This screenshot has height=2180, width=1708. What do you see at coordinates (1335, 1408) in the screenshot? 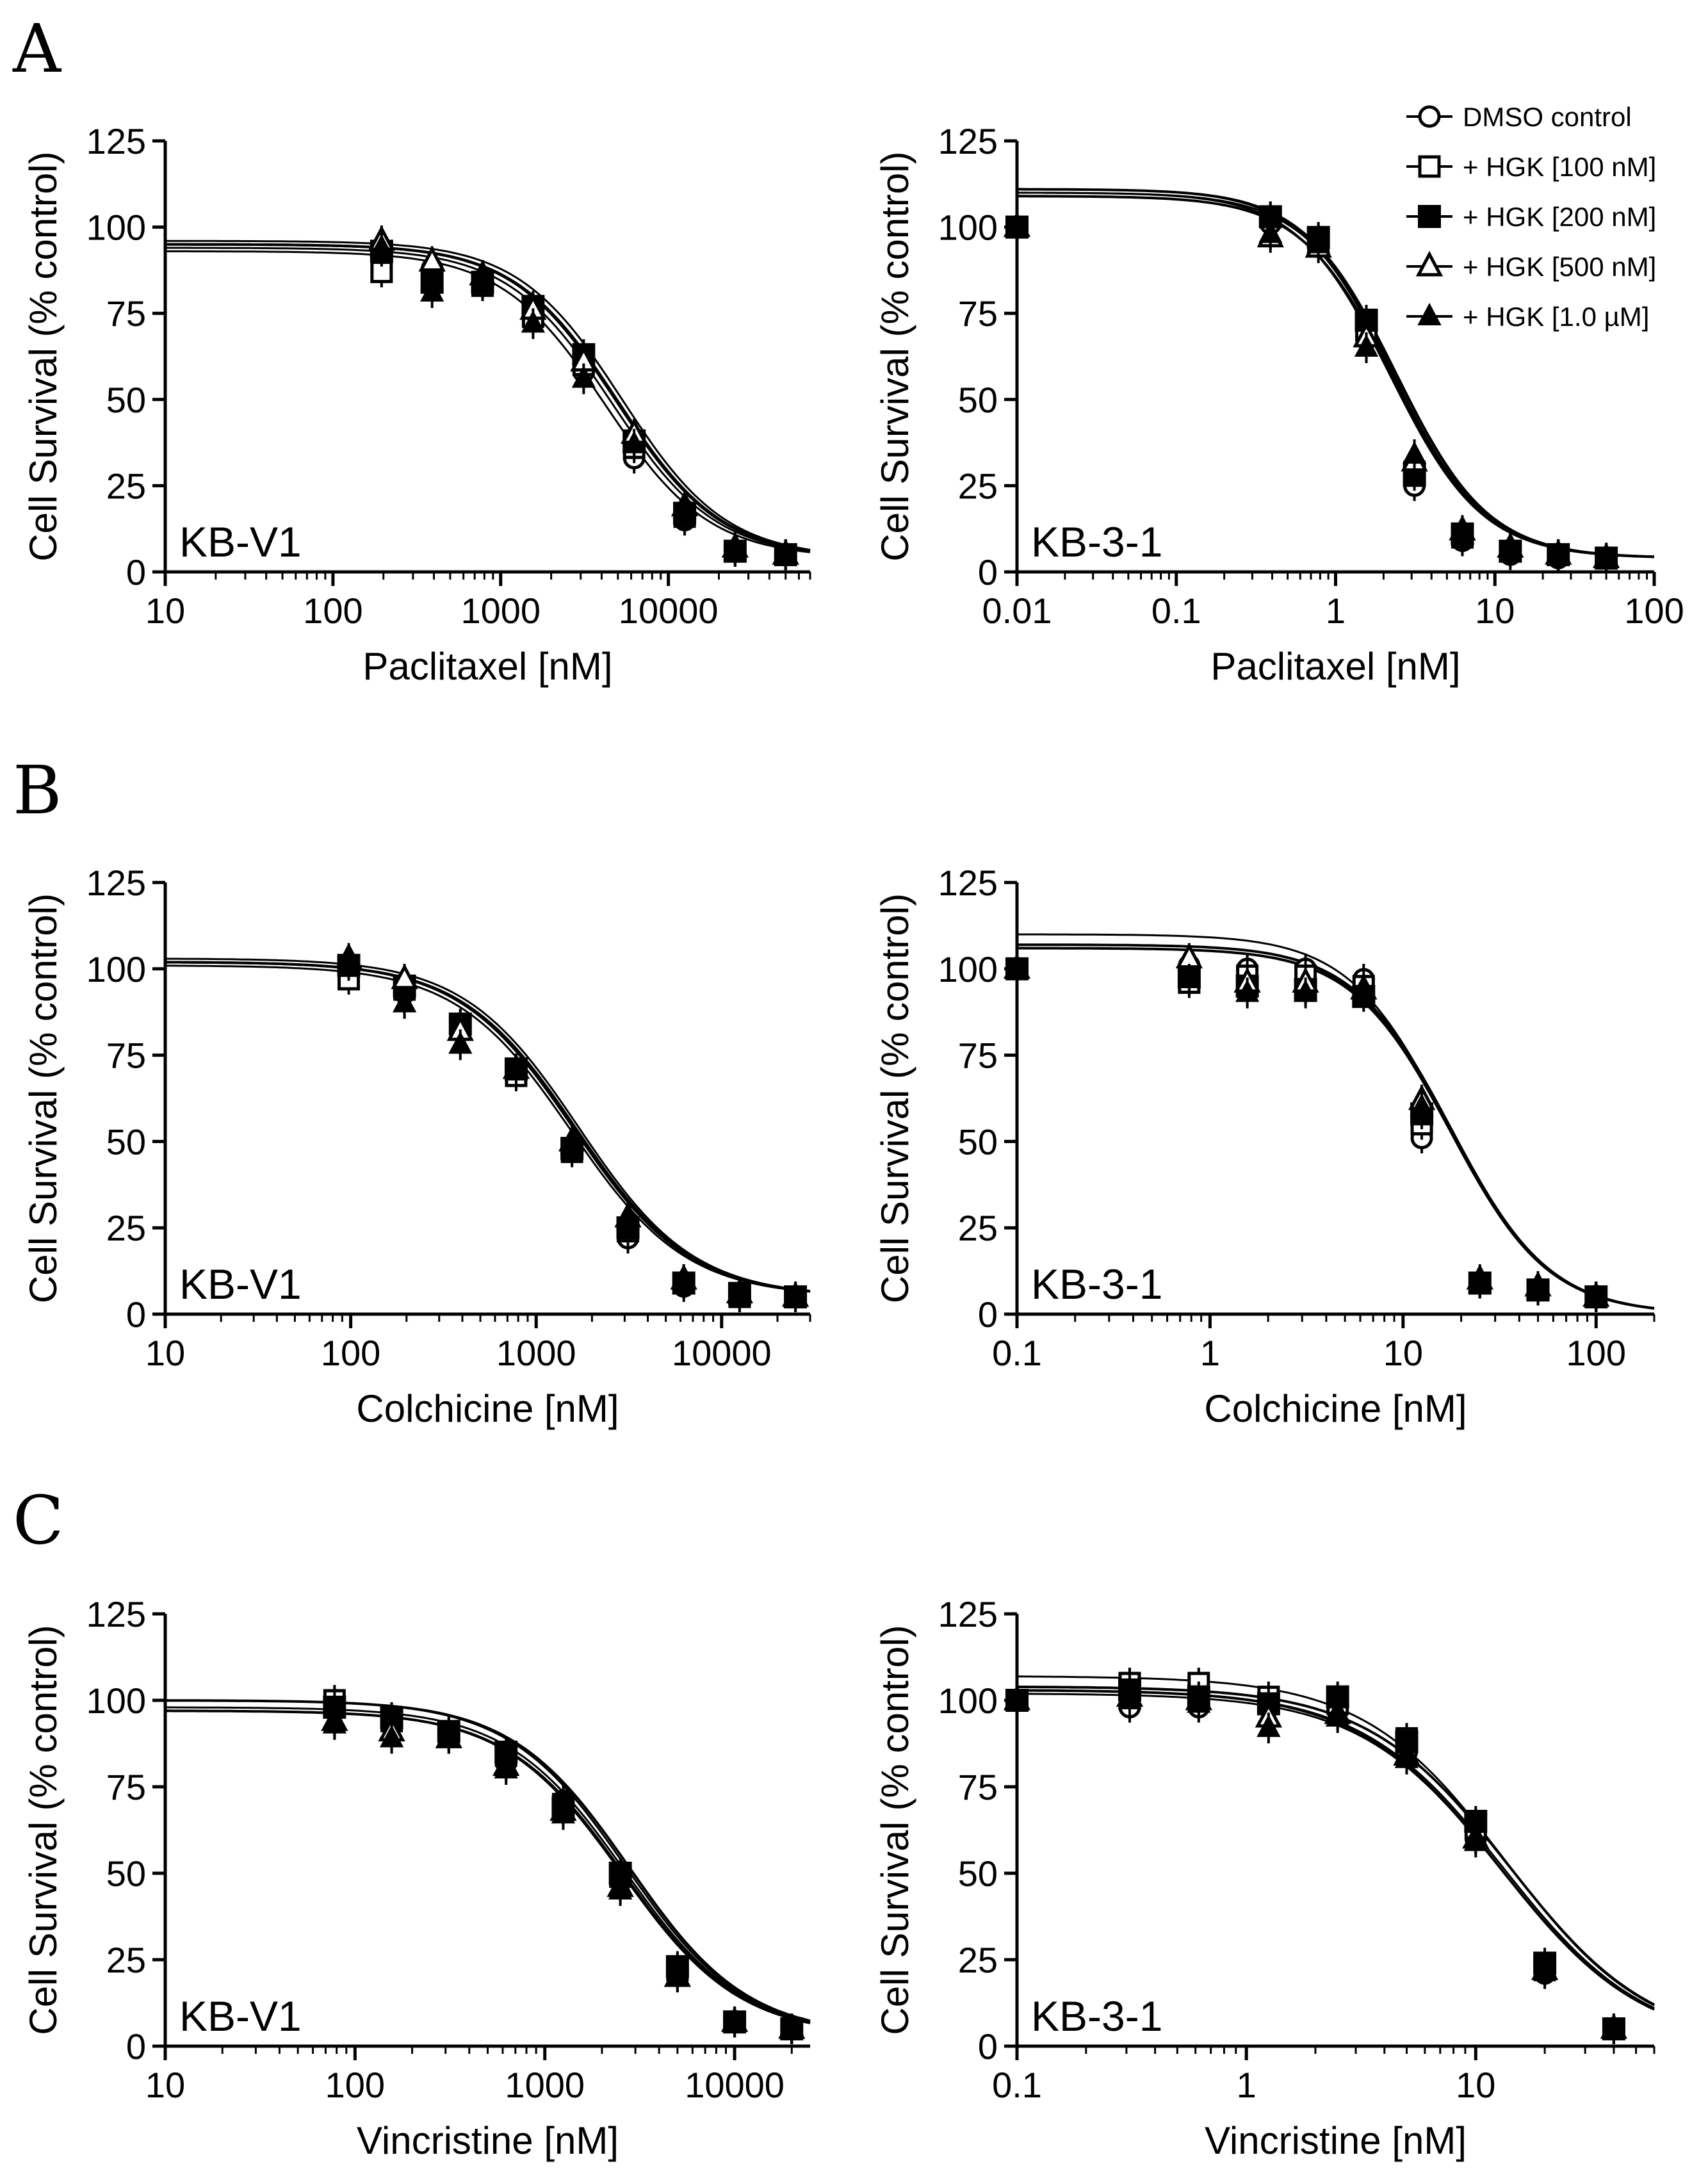
I see `x-axis-title: Colchicine [nM]` at bounding box center [1335, 1408].